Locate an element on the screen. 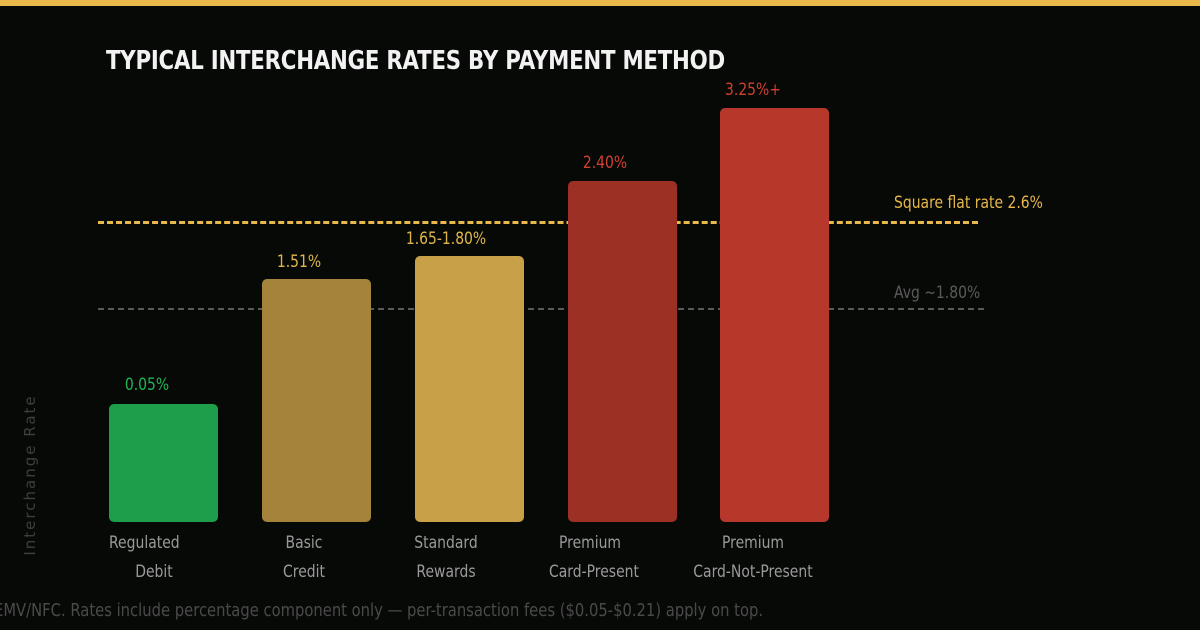  square-flat-rate-label: Square flat rate 2.6% is located at coordinates (968, 203).